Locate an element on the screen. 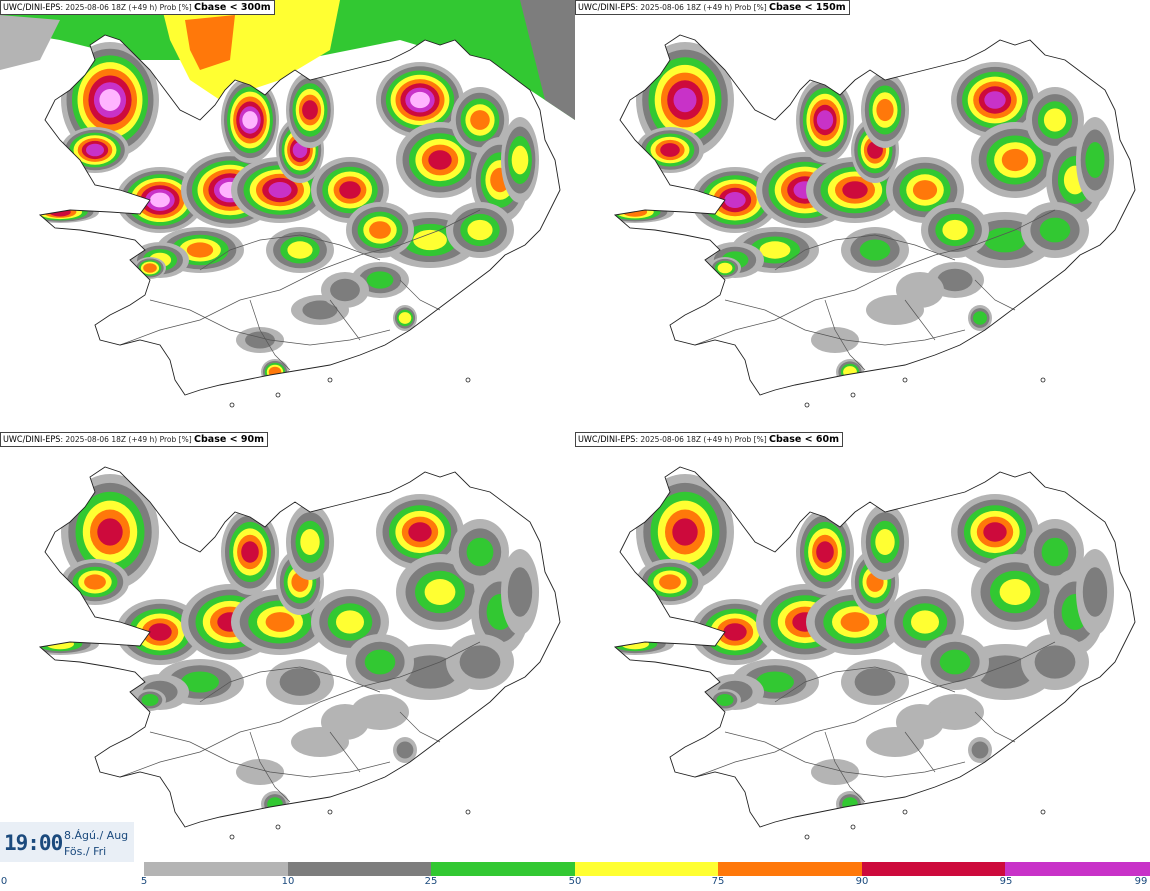  colorbar-tick: 99 is located at coordinates (1141, 881).